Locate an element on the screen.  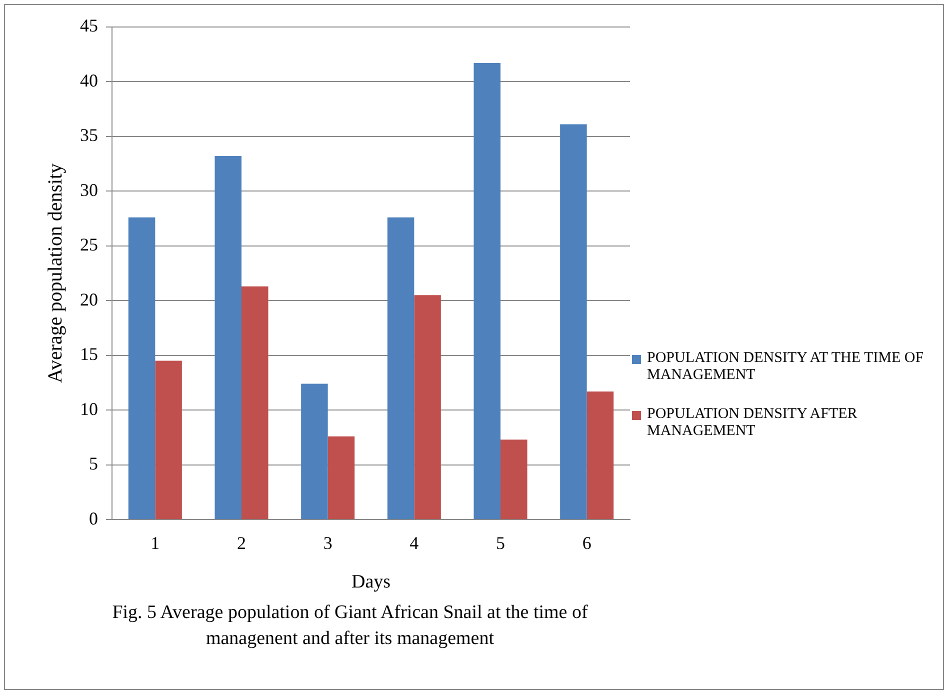
y-tick-label: 25 is located at coordinates (89, 244).